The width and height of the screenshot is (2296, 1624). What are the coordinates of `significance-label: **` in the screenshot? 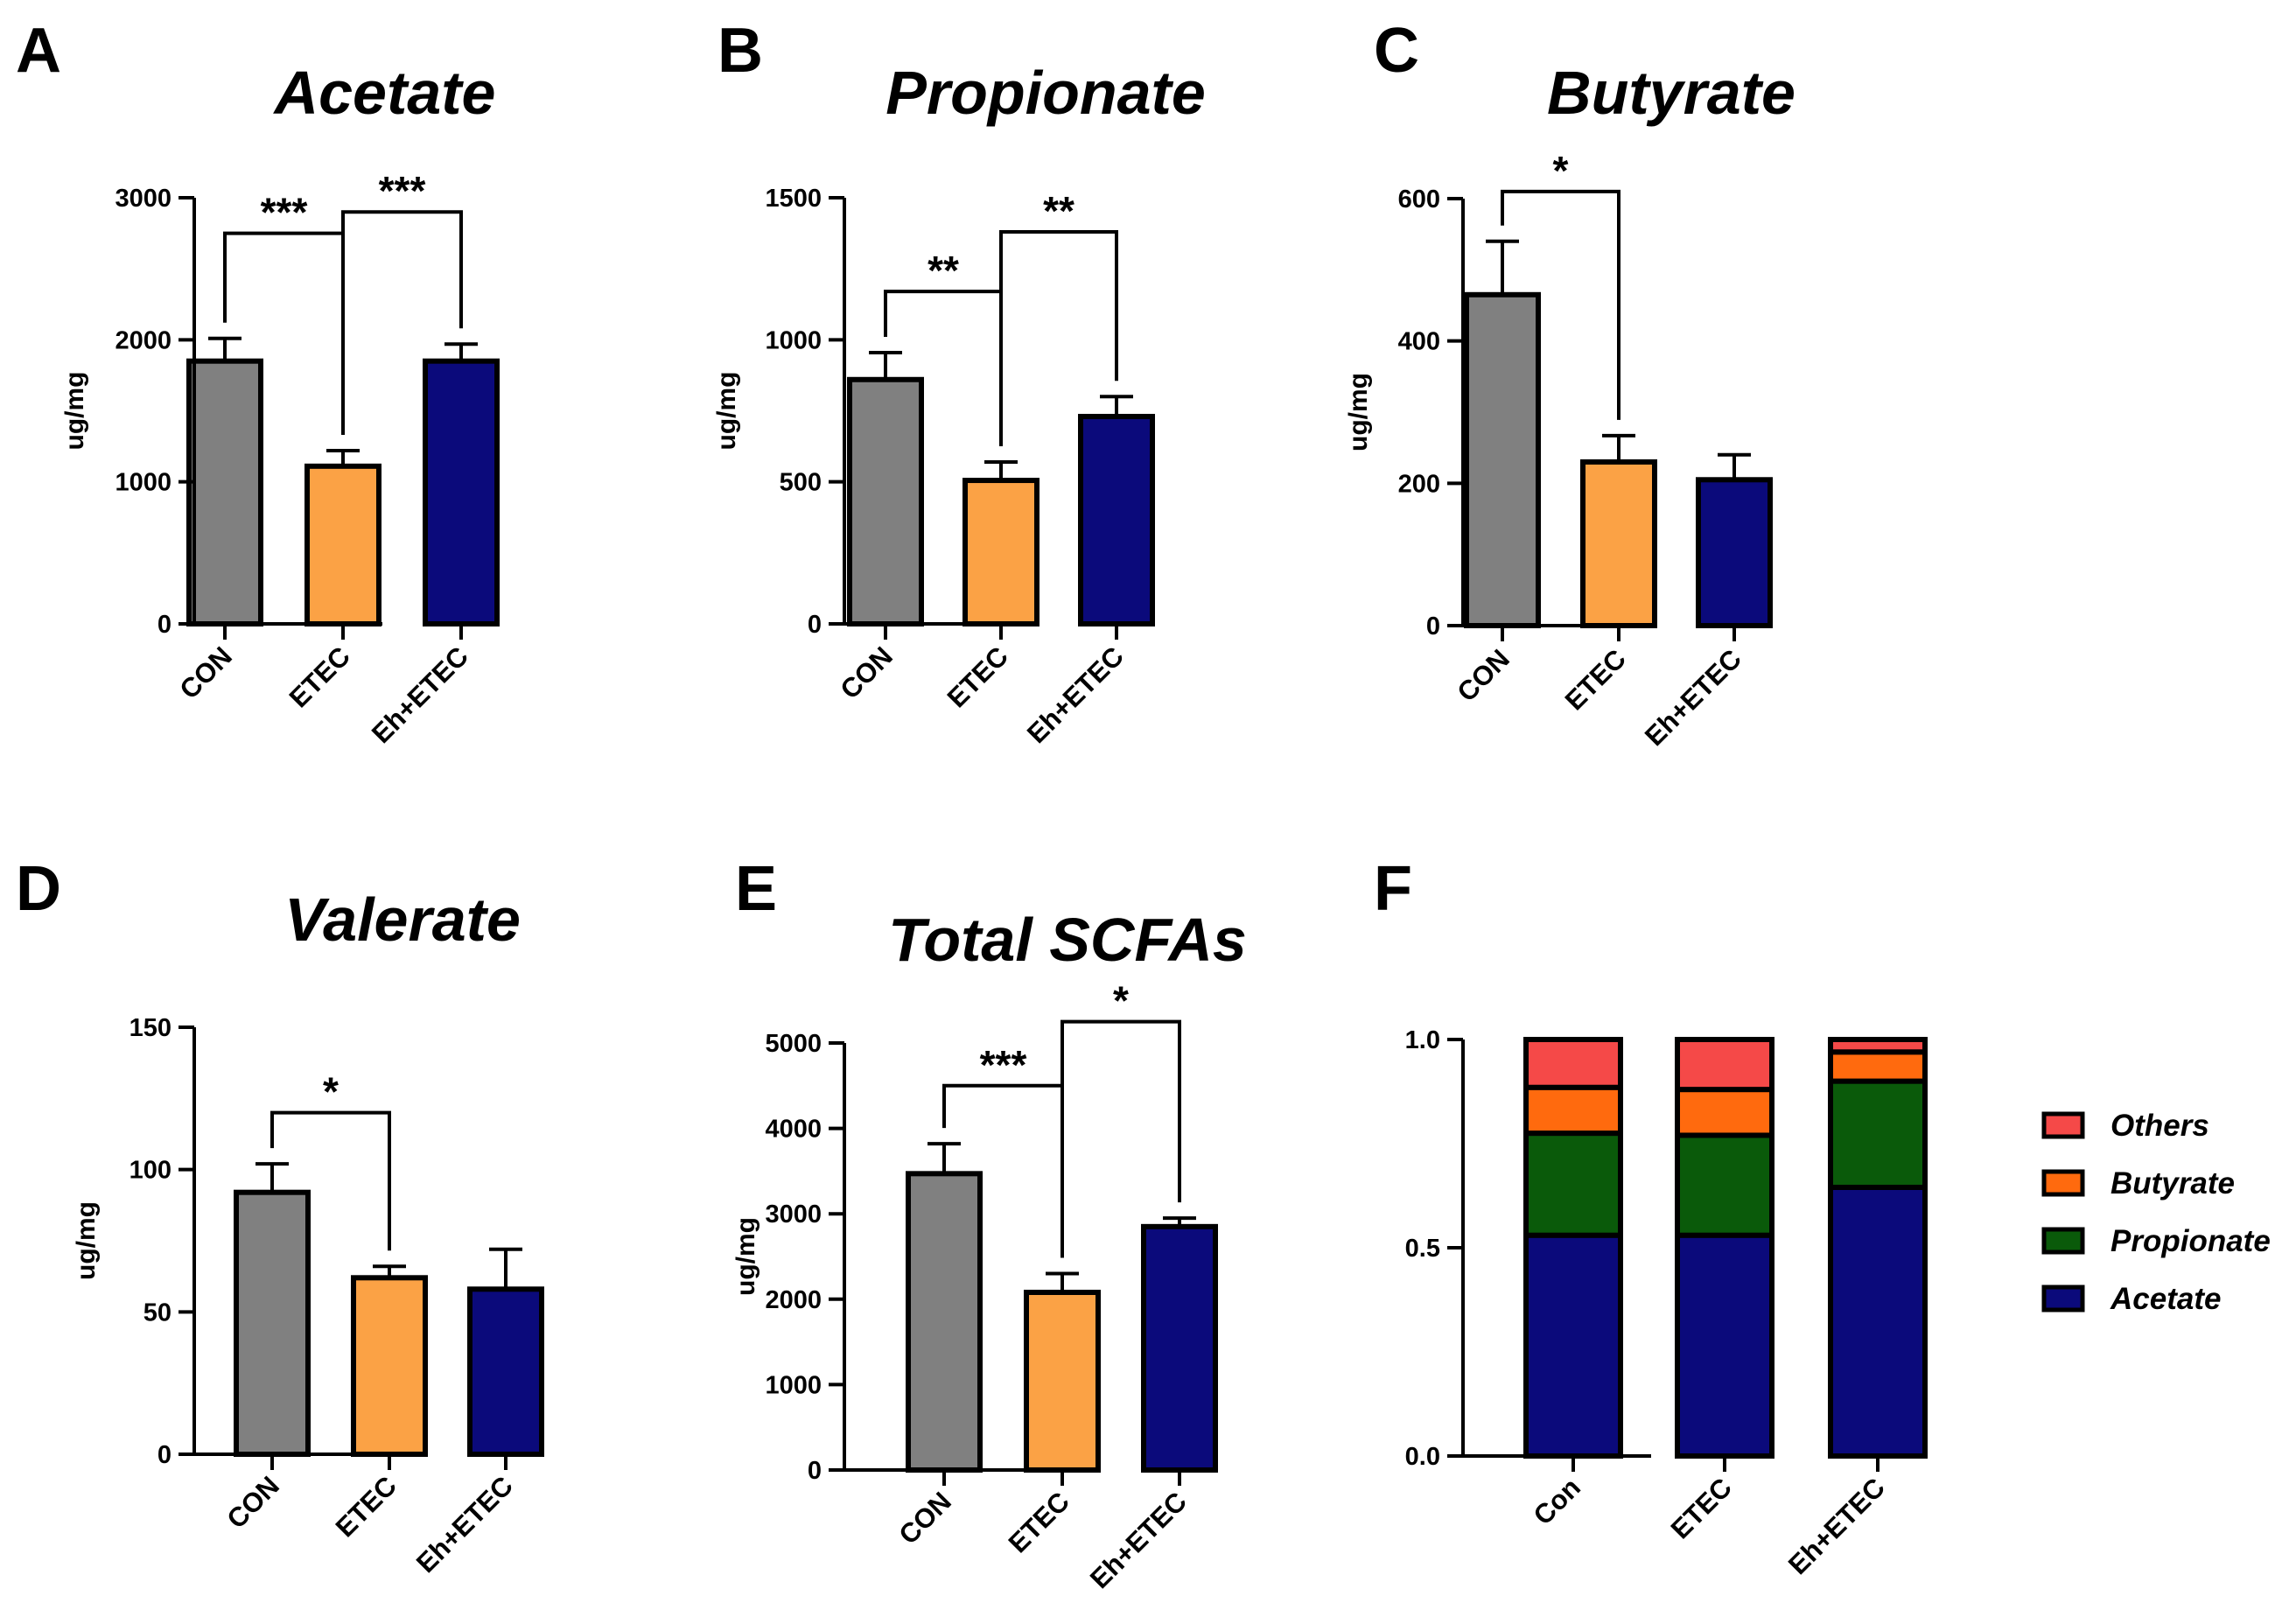 It's located at (943, 270).